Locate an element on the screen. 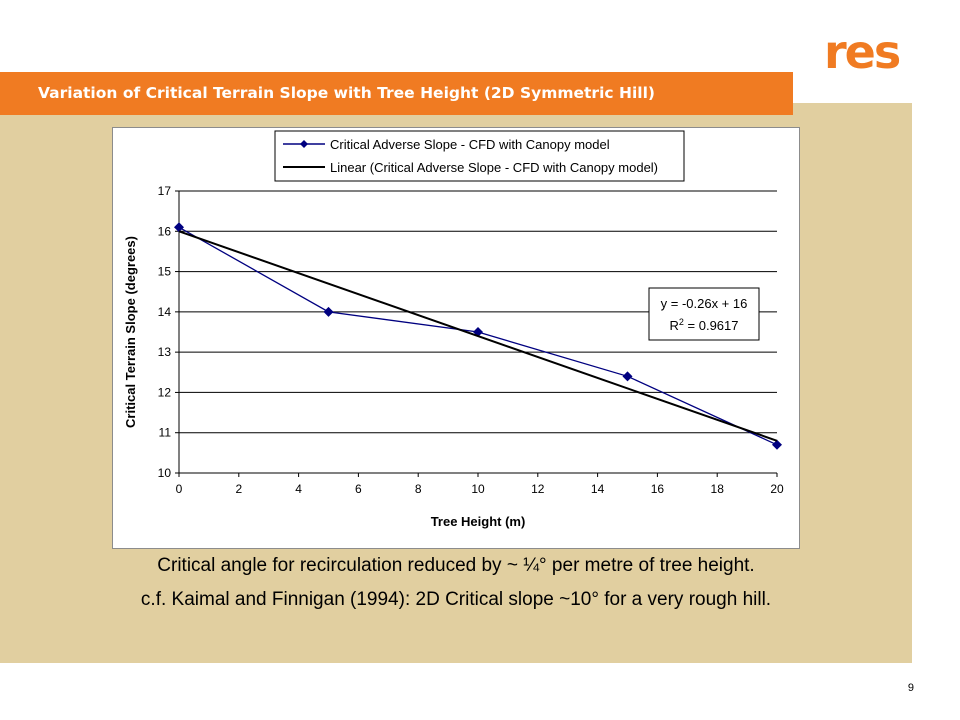 This screenshot has height=720, width=960. y-tick-label: 14 is located at coordinates (165, 312).